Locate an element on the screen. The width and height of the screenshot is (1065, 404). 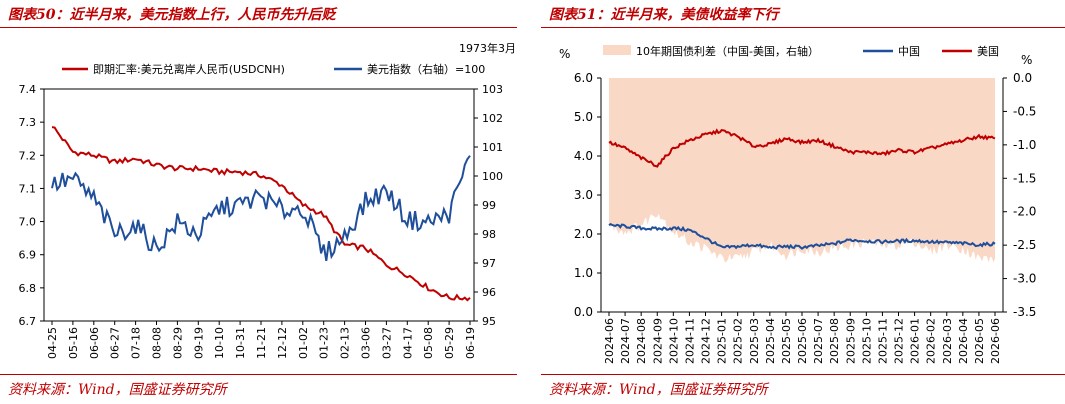
left-figure-title: 图表50：近半月来，美元指数上行，人民币先升后贬 is located at coordinates (172, 15).